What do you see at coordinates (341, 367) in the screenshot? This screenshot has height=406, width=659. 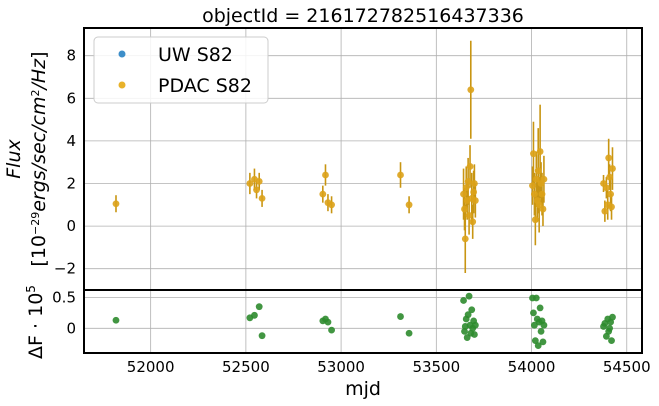 I see `x-tick-label: 53000` at bounding box center [341, 367].